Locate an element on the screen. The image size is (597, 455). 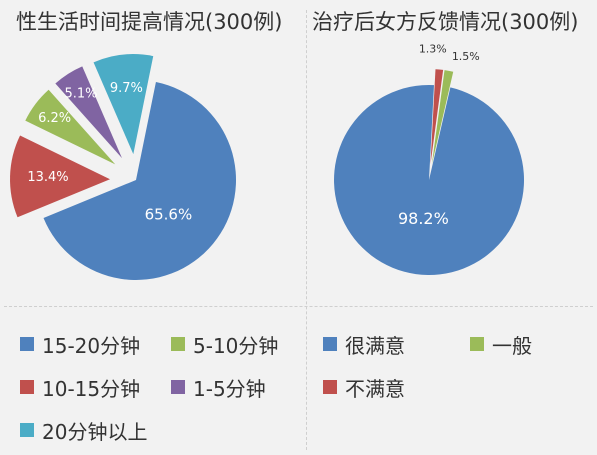
vertical-divider is located at coordinates (306, 230).